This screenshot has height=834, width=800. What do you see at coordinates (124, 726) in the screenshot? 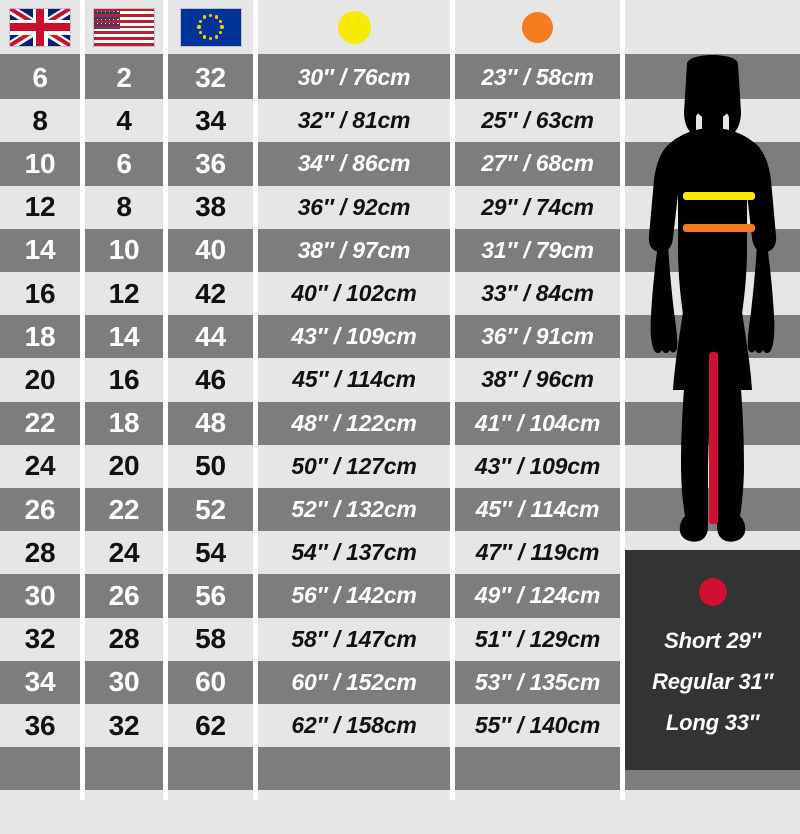
I see `cell-us: 32` at bounding box center [124, 726].